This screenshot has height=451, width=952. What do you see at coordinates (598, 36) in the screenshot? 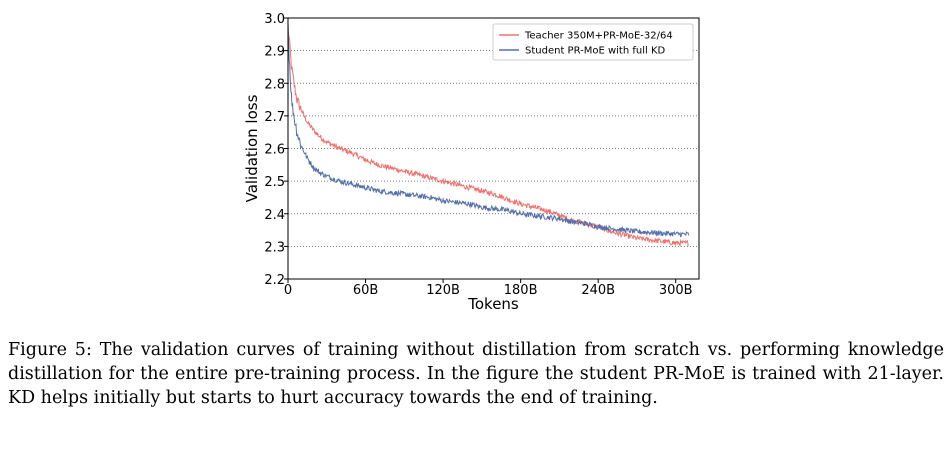
I see `legend-label-teacher: Teacher 350M+PR-MoE-32/64` at bounding box center [598, 36].